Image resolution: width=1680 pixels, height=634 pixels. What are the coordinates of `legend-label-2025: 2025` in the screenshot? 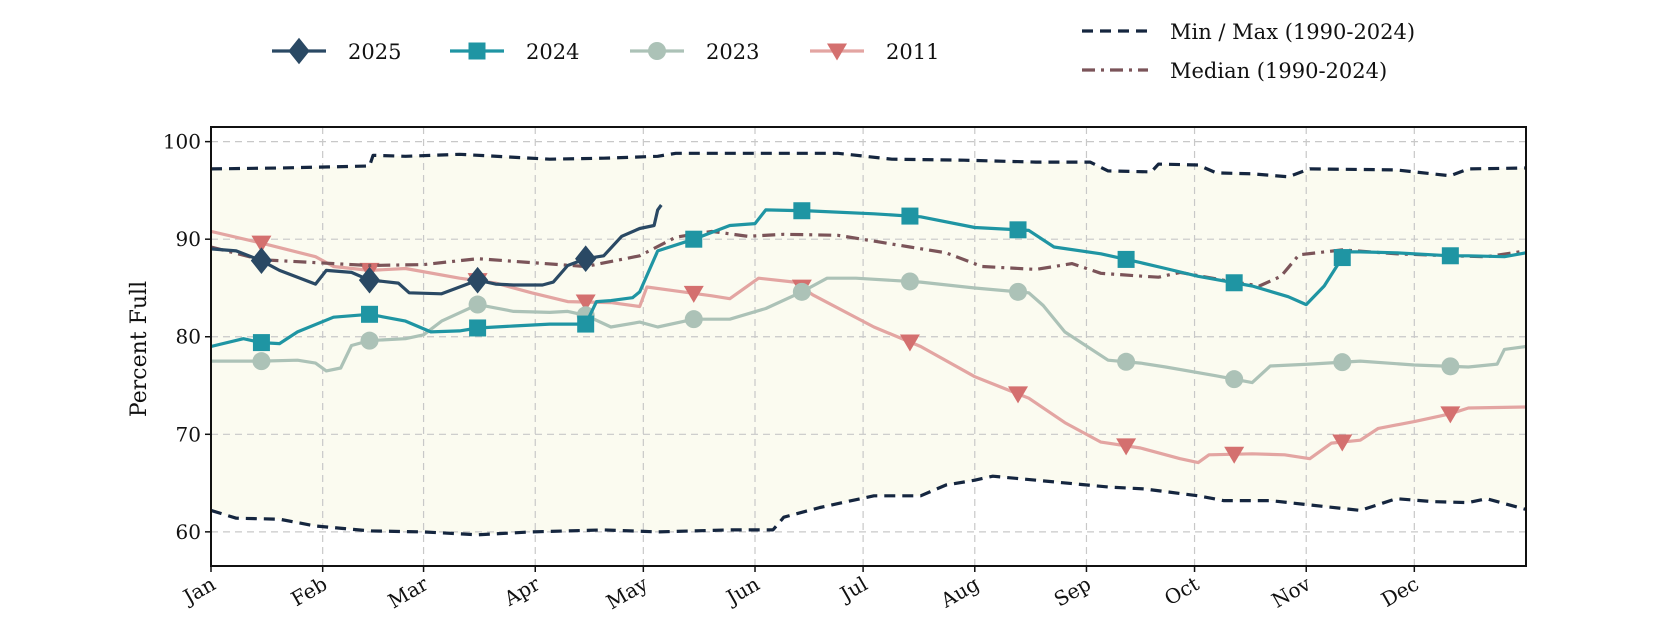 It's located at (374, 52).